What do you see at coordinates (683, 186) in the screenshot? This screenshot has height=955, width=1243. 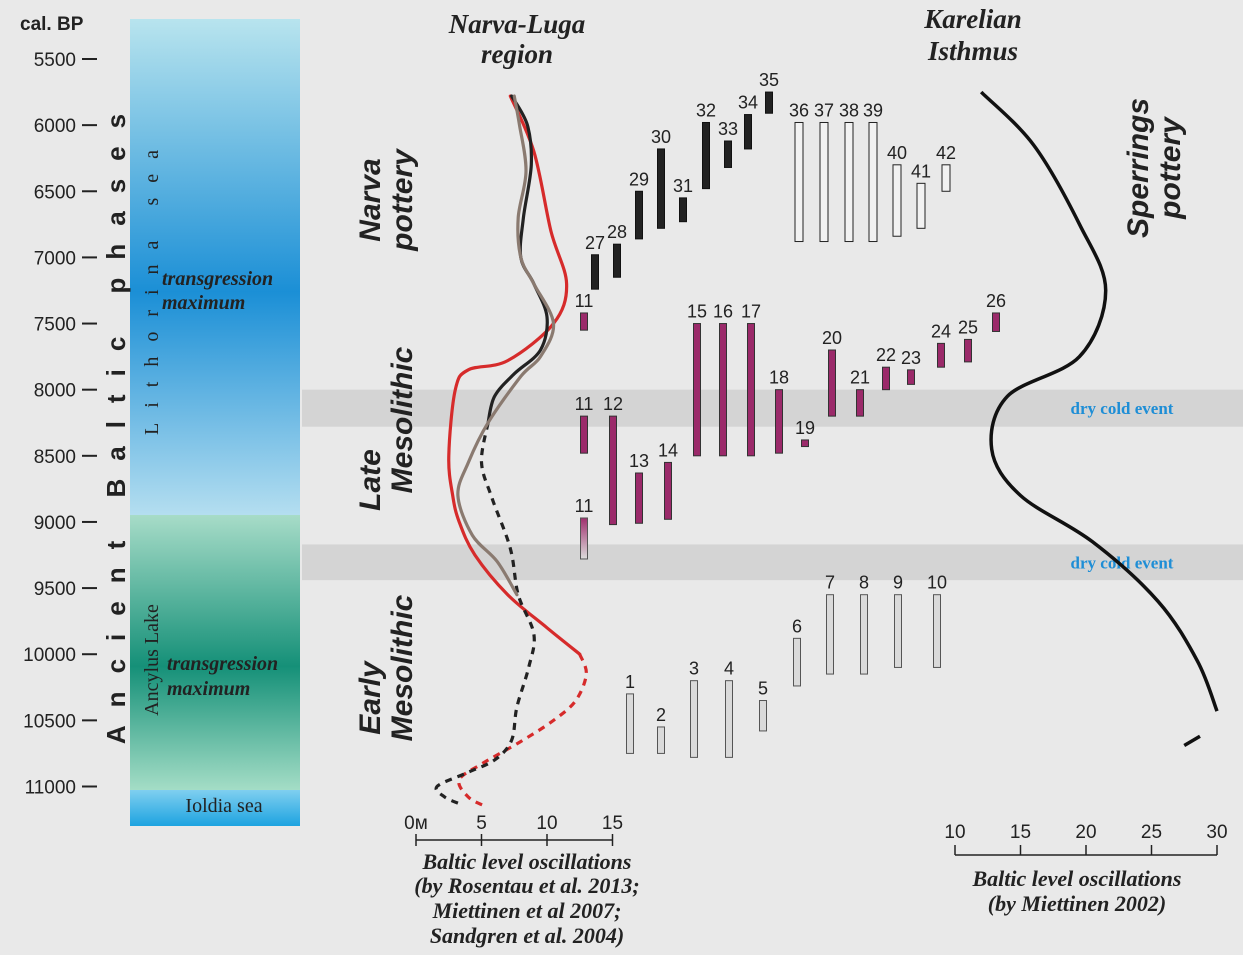 I see `date-bar-label-31: 31` at bounding box center [683, 186].